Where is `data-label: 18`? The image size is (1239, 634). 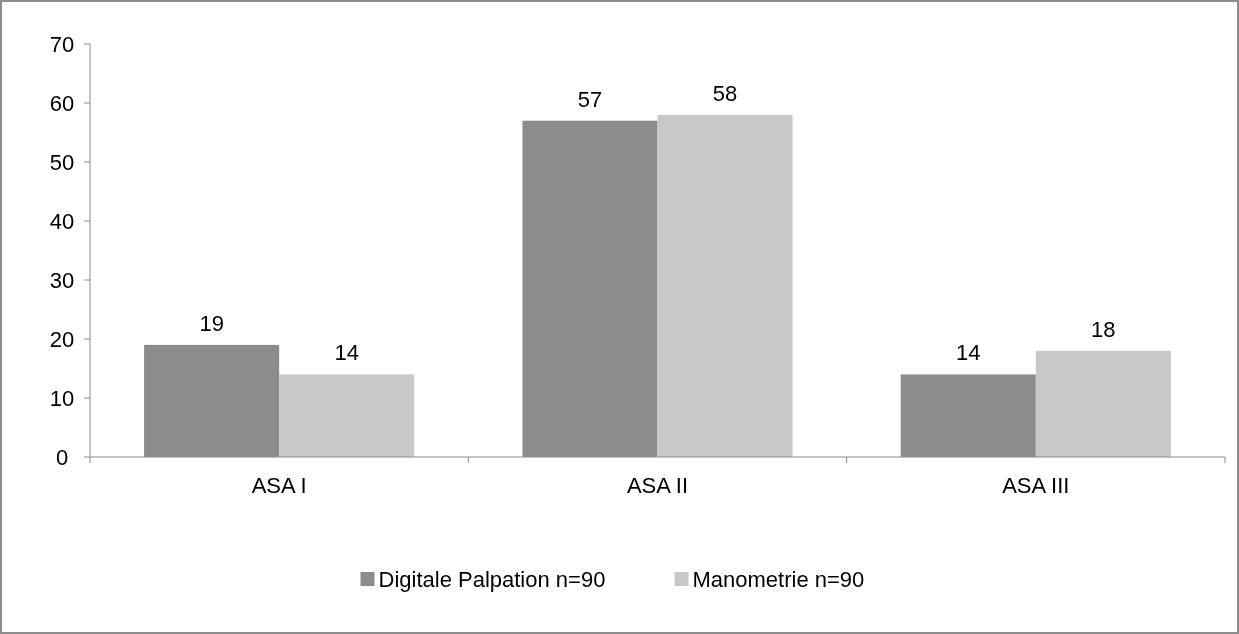 data-label: 18 is located at coordinates (1103, 329).